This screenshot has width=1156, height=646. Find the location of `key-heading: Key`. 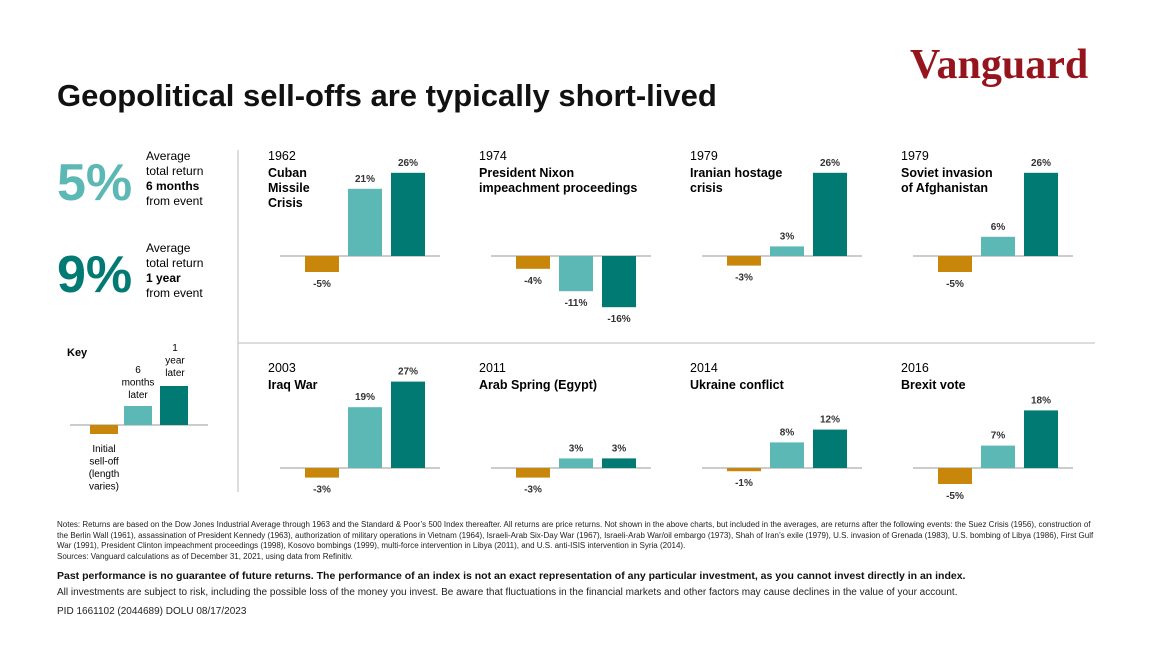

key-heading: Key is located at coordinates (77, 353).